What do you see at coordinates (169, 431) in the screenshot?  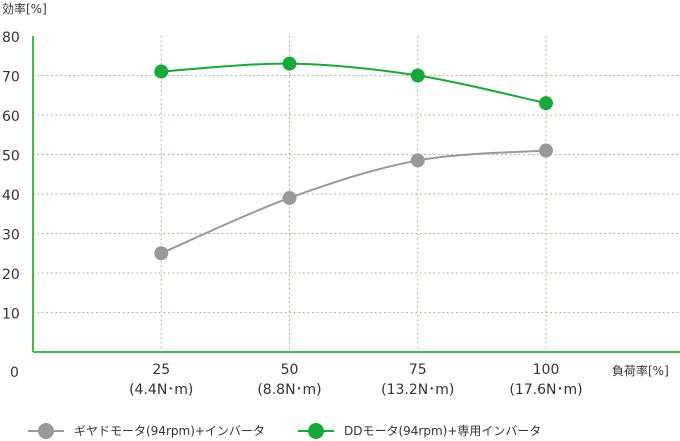 I see `legend-label-series-1: ギヤドモータ(94rpm)+インバータ` at bounding box center [169, 431].